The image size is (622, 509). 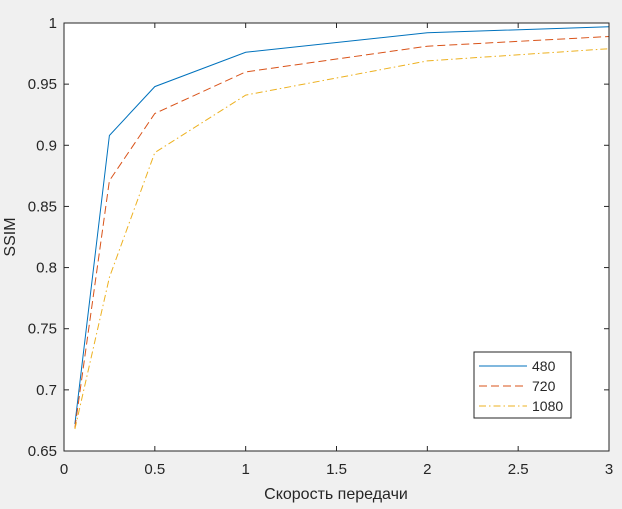 I want to click on y-tick-label: 0.75, so click(x=42, y=329).